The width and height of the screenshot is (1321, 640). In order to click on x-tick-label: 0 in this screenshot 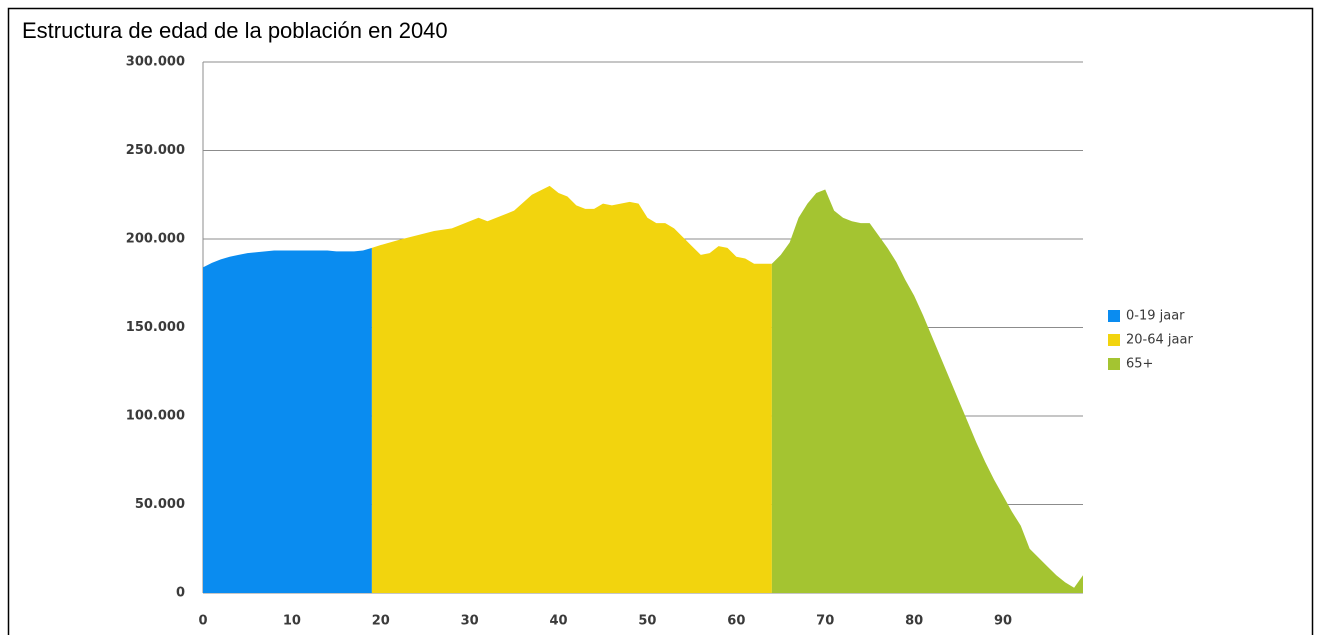, I will do `click(202, 621)`.